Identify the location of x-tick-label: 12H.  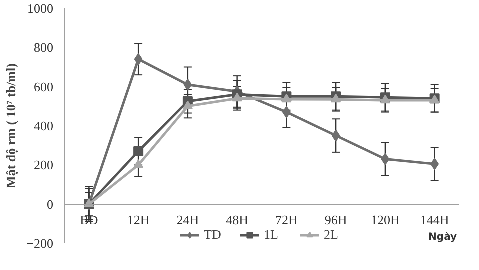
(138, 220).